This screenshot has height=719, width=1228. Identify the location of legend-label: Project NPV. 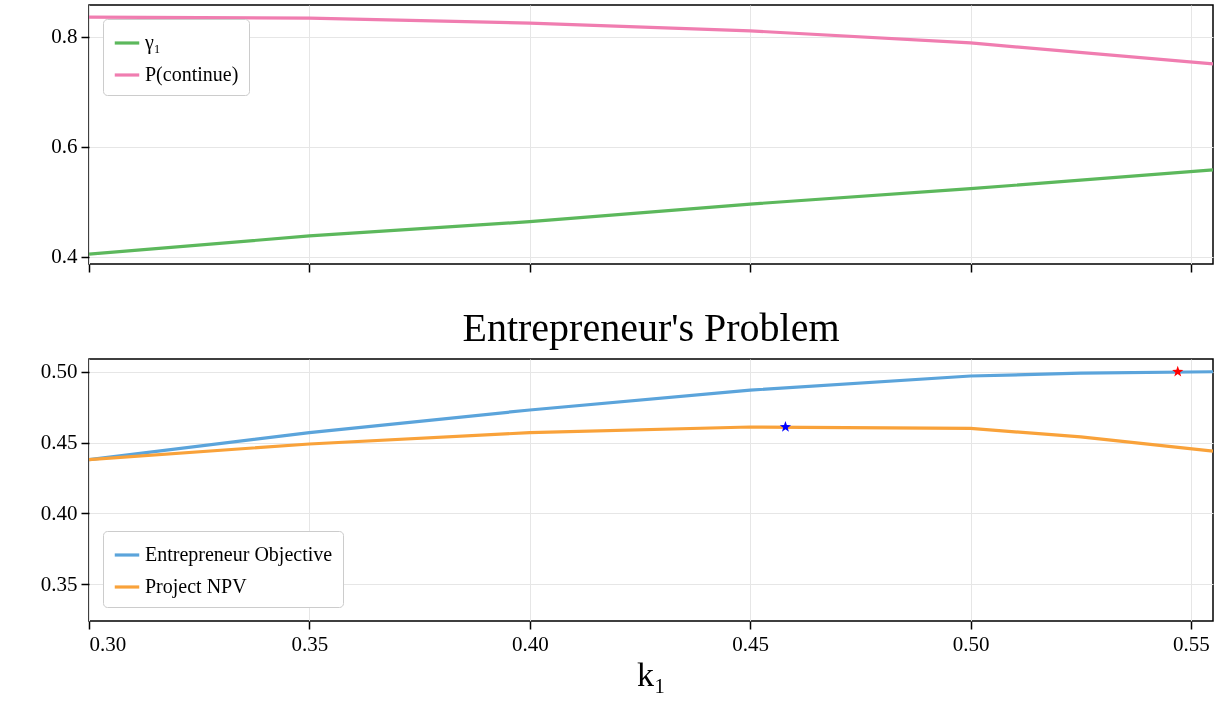
(196, 586).